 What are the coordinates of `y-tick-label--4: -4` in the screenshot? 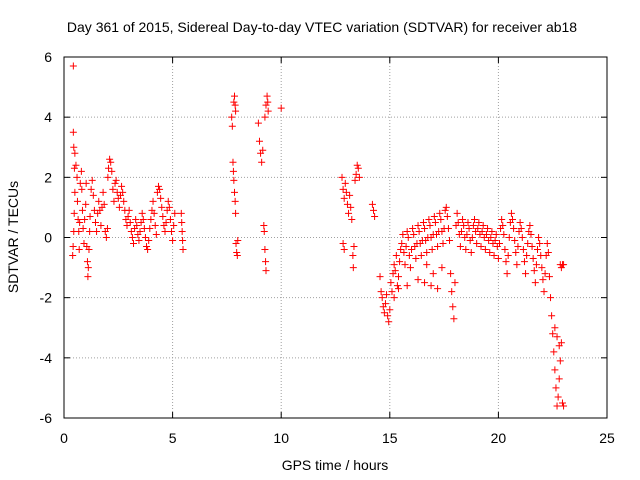 It's located at (46, 358).